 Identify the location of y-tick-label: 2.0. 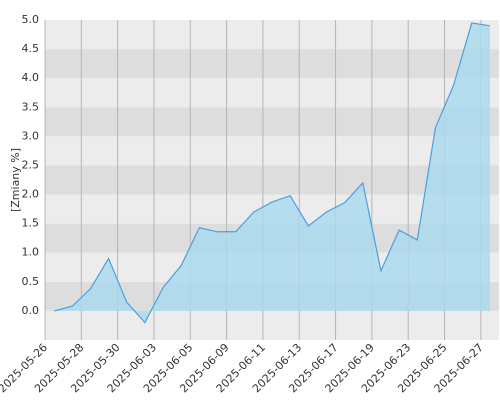
(31, 194).